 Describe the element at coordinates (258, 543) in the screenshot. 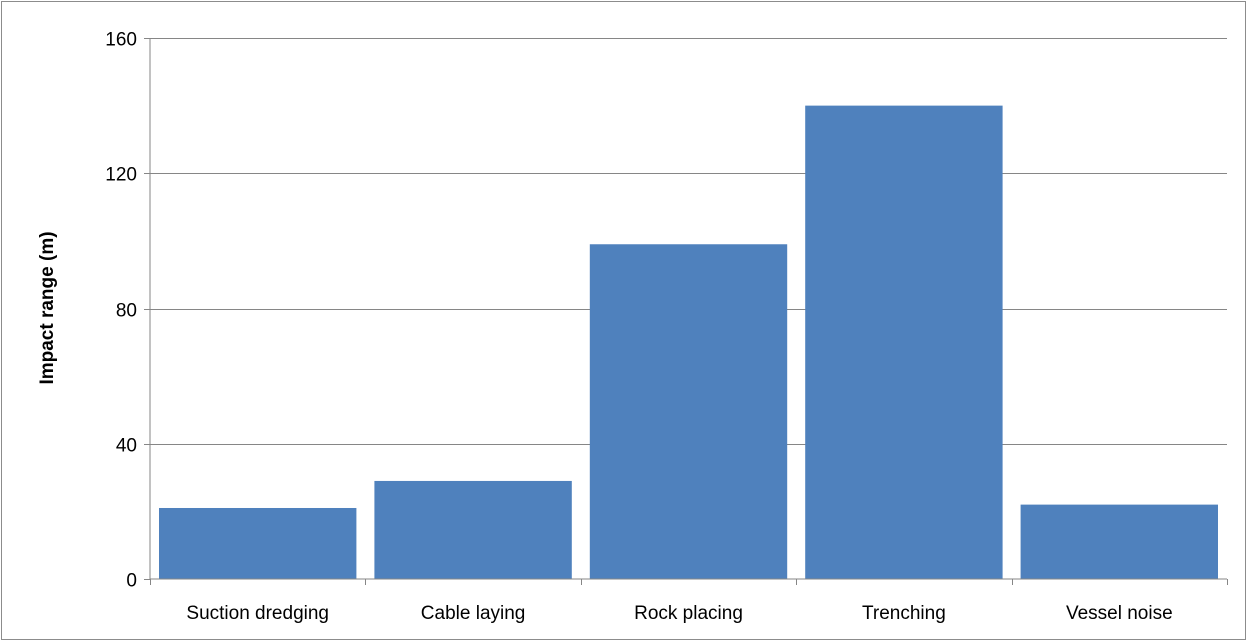

I see `bar-suction-dredging` at that location.